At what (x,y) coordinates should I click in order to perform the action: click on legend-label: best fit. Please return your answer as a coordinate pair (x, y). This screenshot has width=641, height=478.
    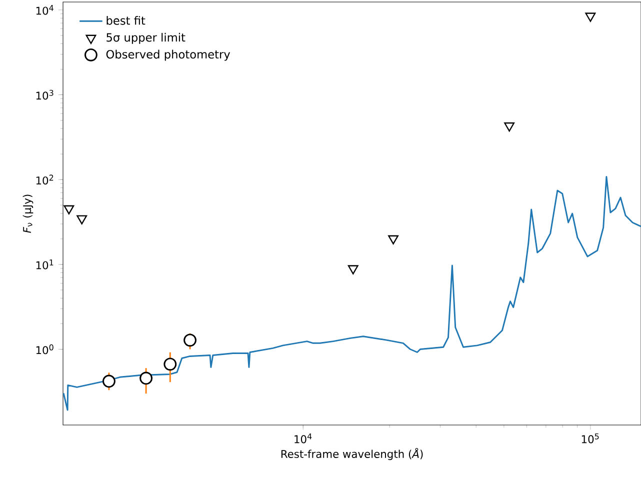
    Looking at the image, I should click on (126, 20).